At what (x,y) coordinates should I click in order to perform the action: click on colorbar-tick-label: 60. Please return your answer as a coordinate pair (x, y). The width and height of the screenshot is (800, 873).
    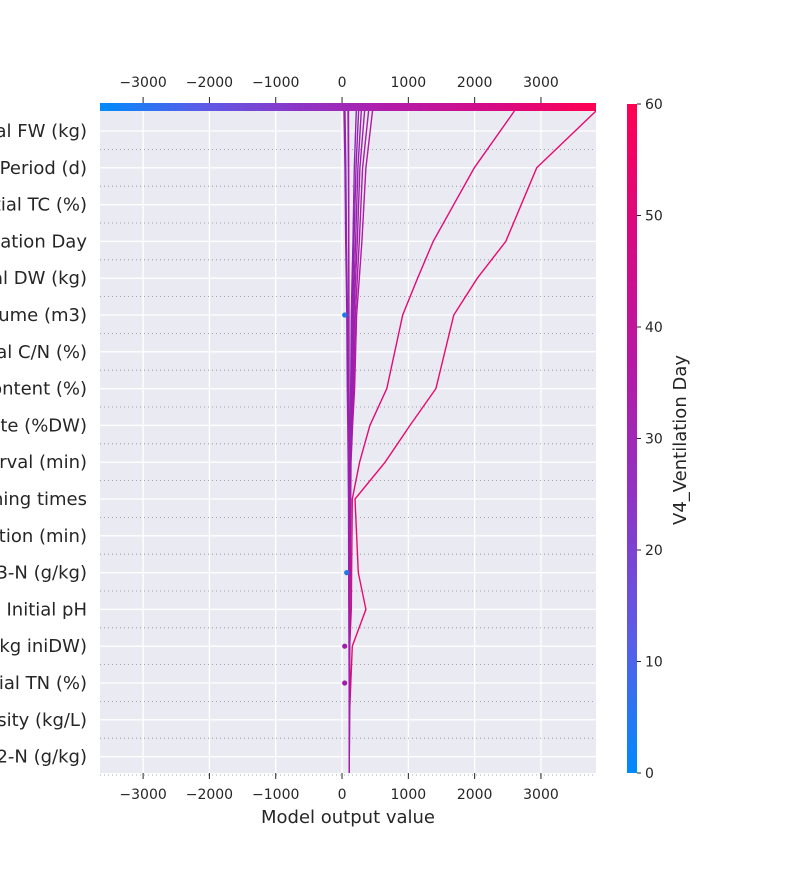
    Looking at the image, I should click on (654, 105).